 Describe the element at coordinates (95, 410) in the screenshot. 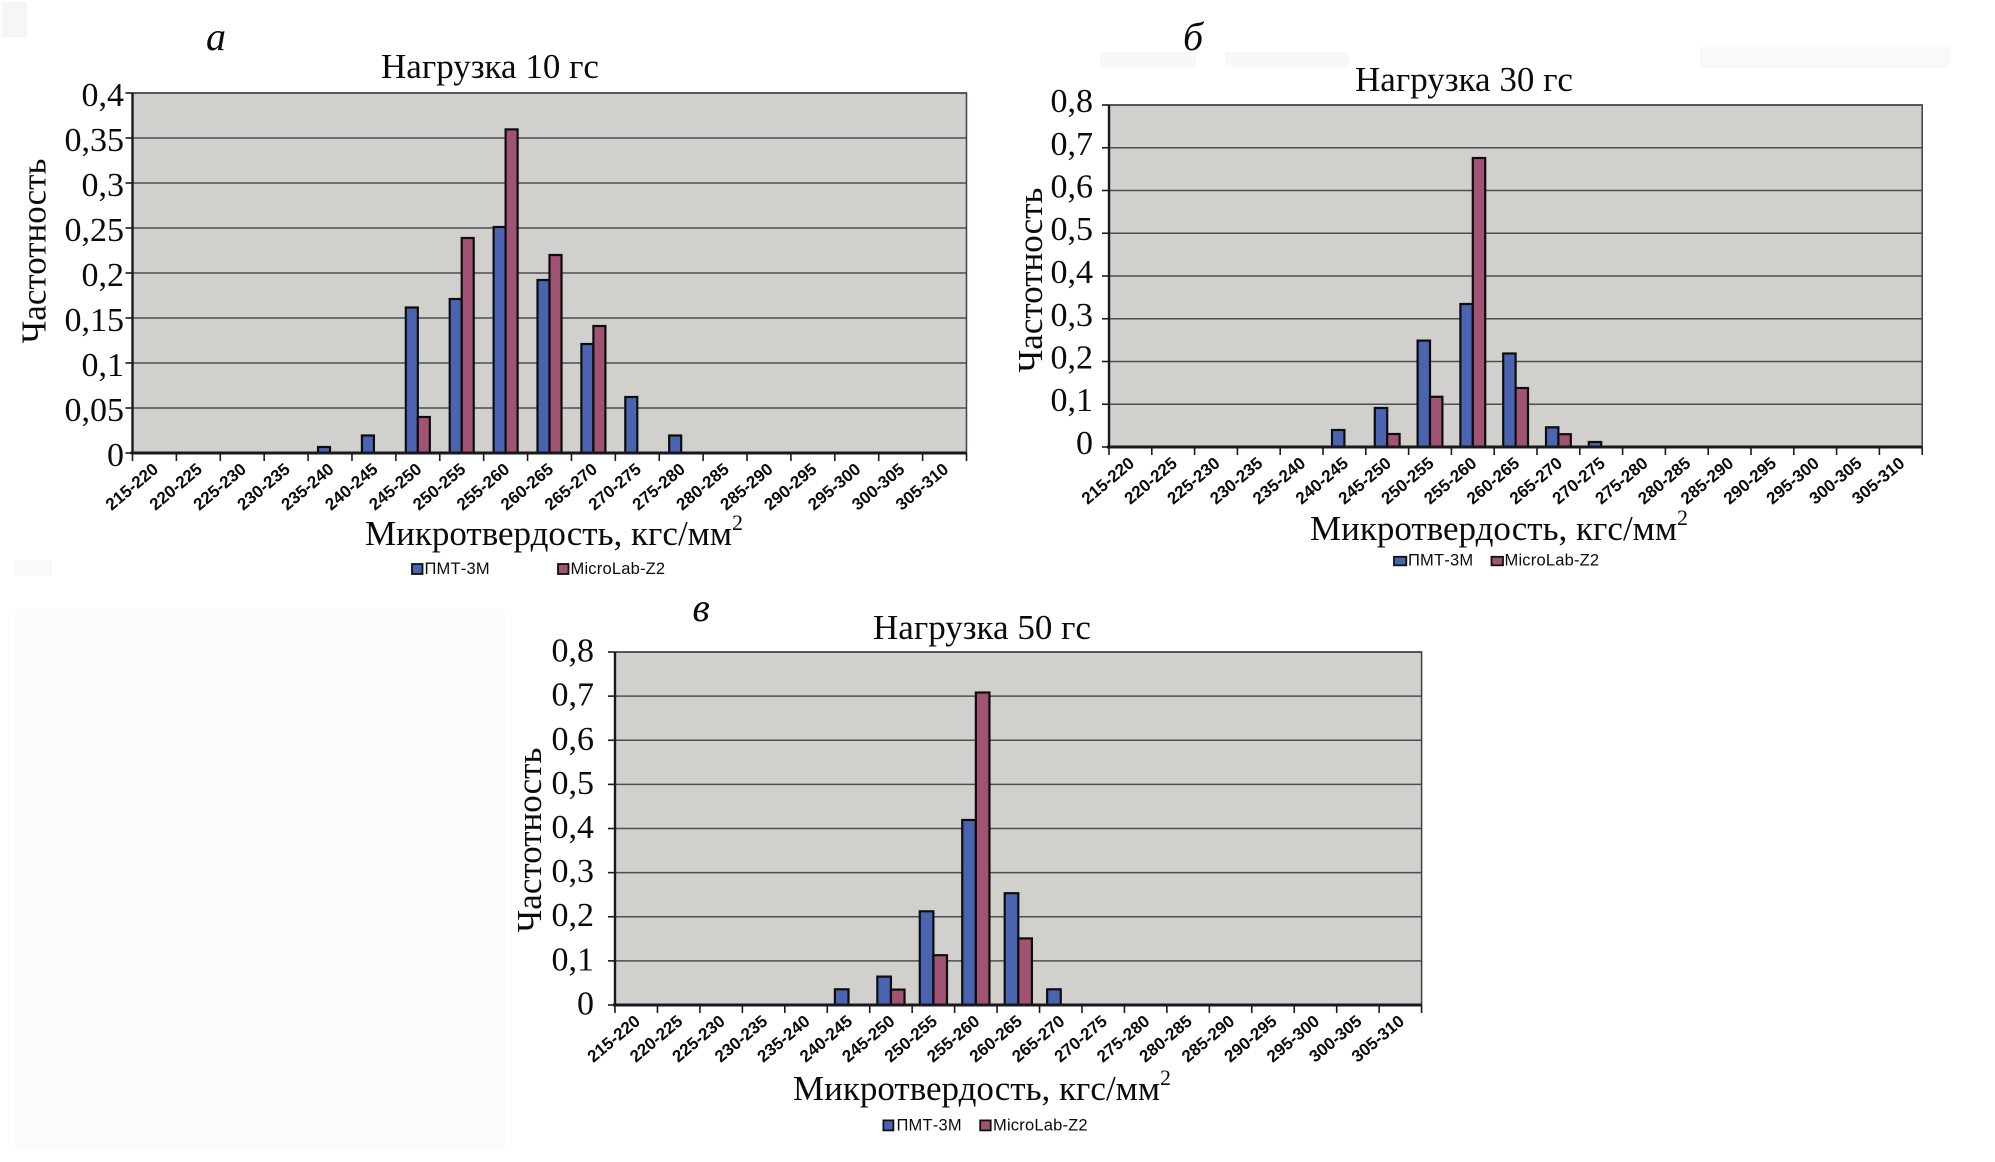

I see `svg-text: 0,05` at that location.